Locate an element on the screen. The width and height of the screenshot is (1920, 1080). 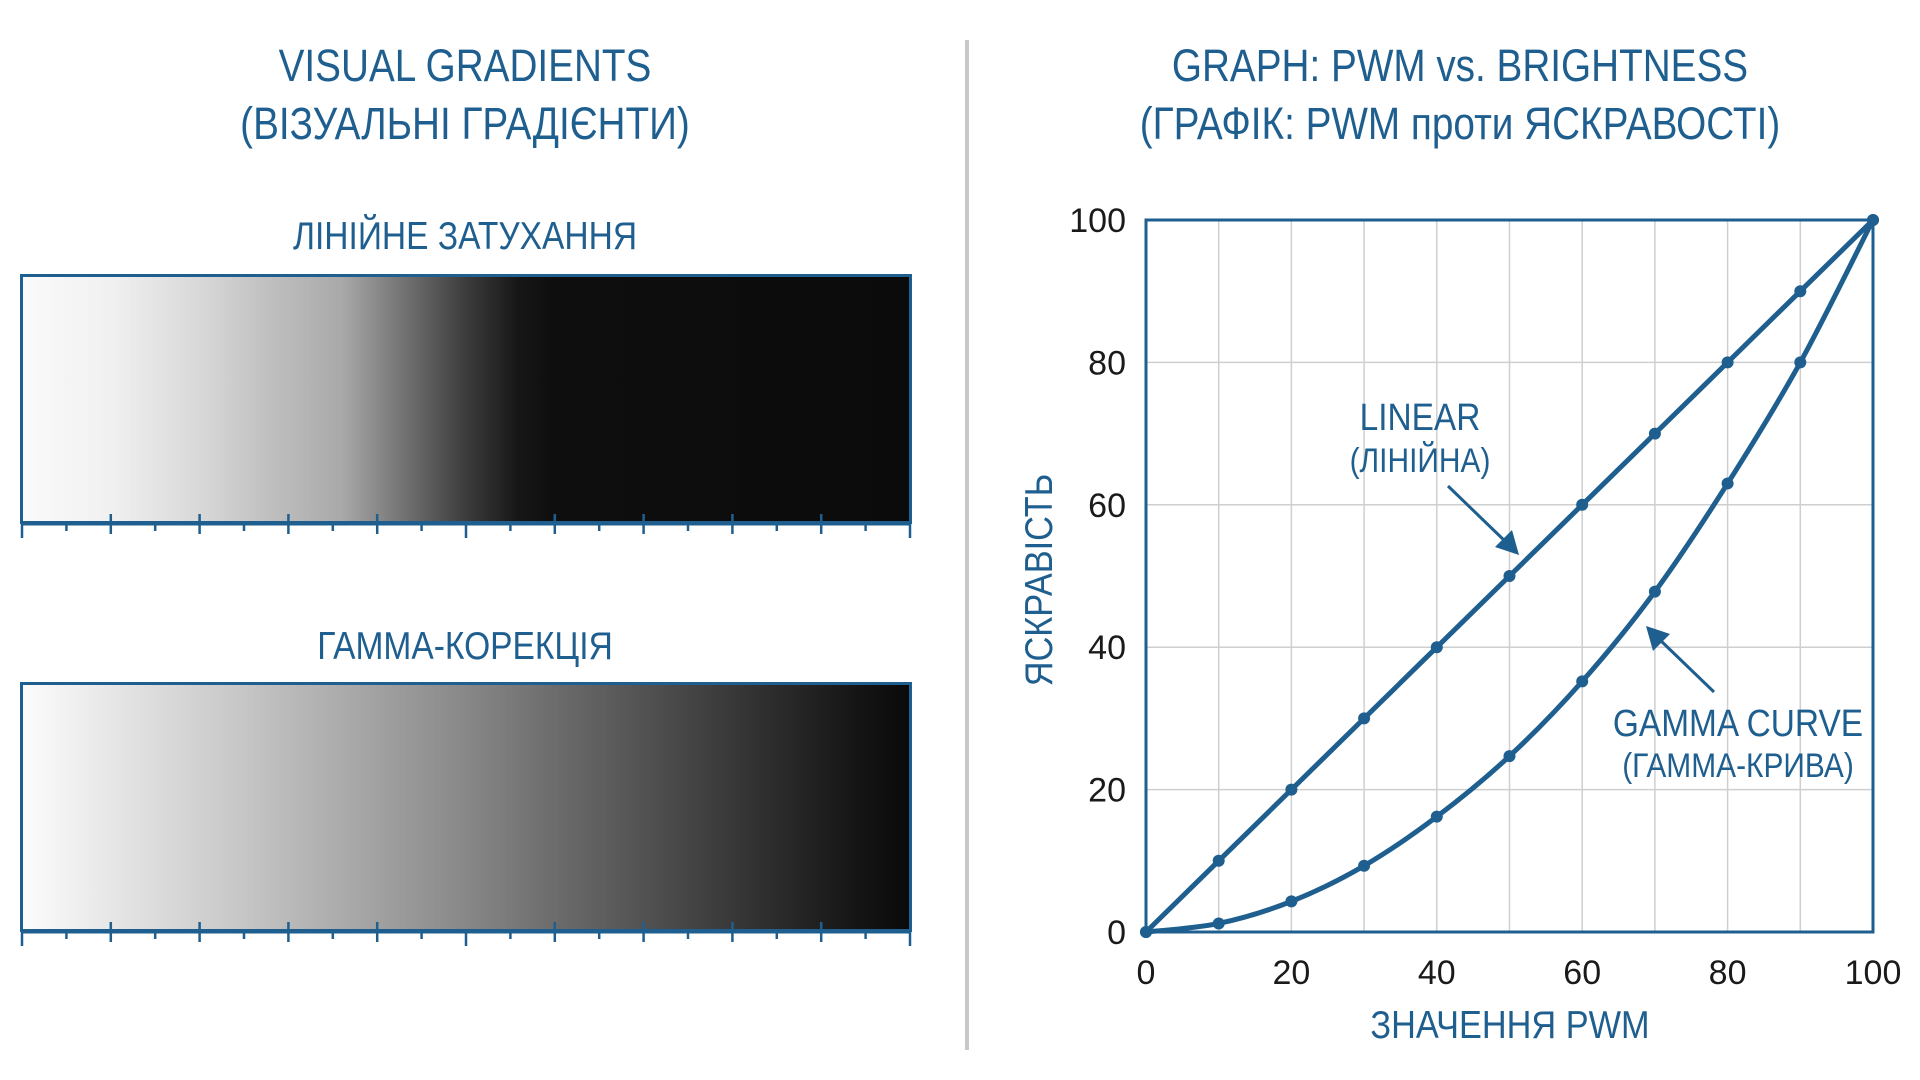
linear-series-label: LINEAR is located at coordinates (1420, 417).